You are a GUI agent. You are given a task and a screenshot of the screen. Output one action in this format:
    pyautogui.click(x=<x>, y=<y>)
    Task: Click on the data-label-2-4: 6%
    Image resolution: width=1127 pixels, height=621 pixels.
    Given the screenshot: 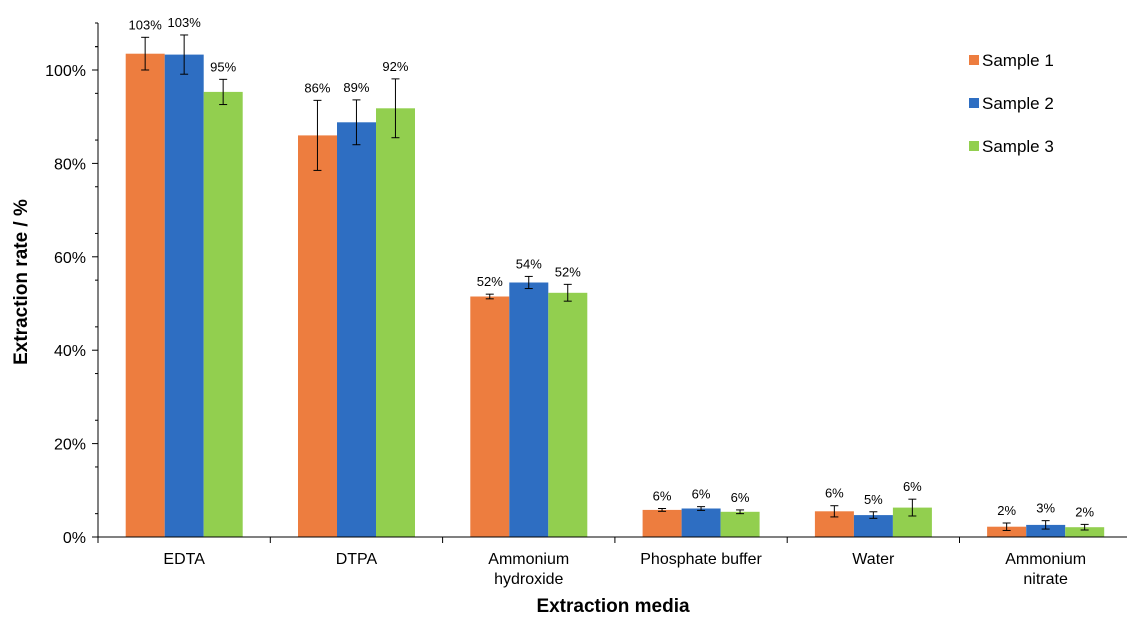 What is the action you would take?
    pyautogui.click(x=701, y=494)
    